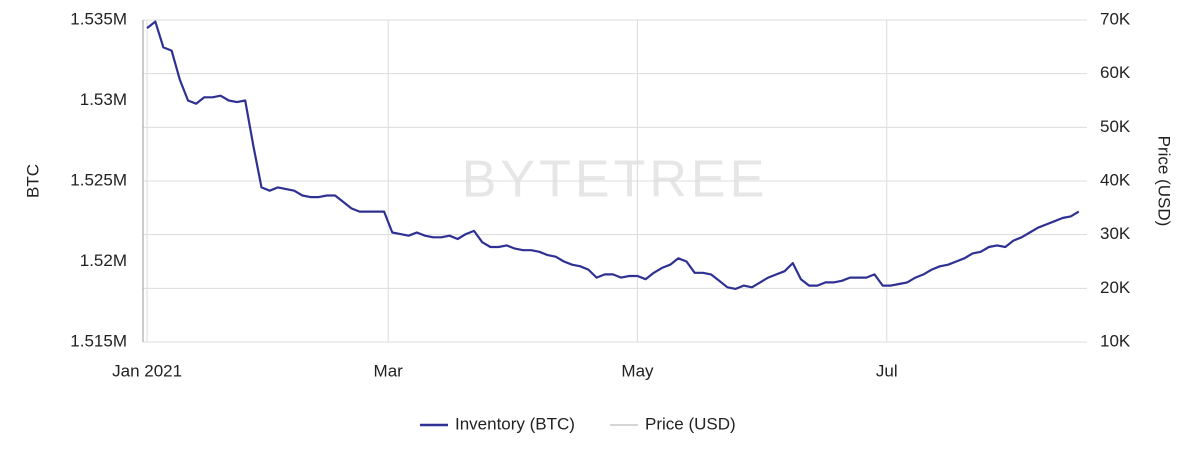 The height and width of the screenshot is (469, 1200). Describe the element at coordinates (637, 370) in the screenshot. I see `x-tick-label: May` at that location.